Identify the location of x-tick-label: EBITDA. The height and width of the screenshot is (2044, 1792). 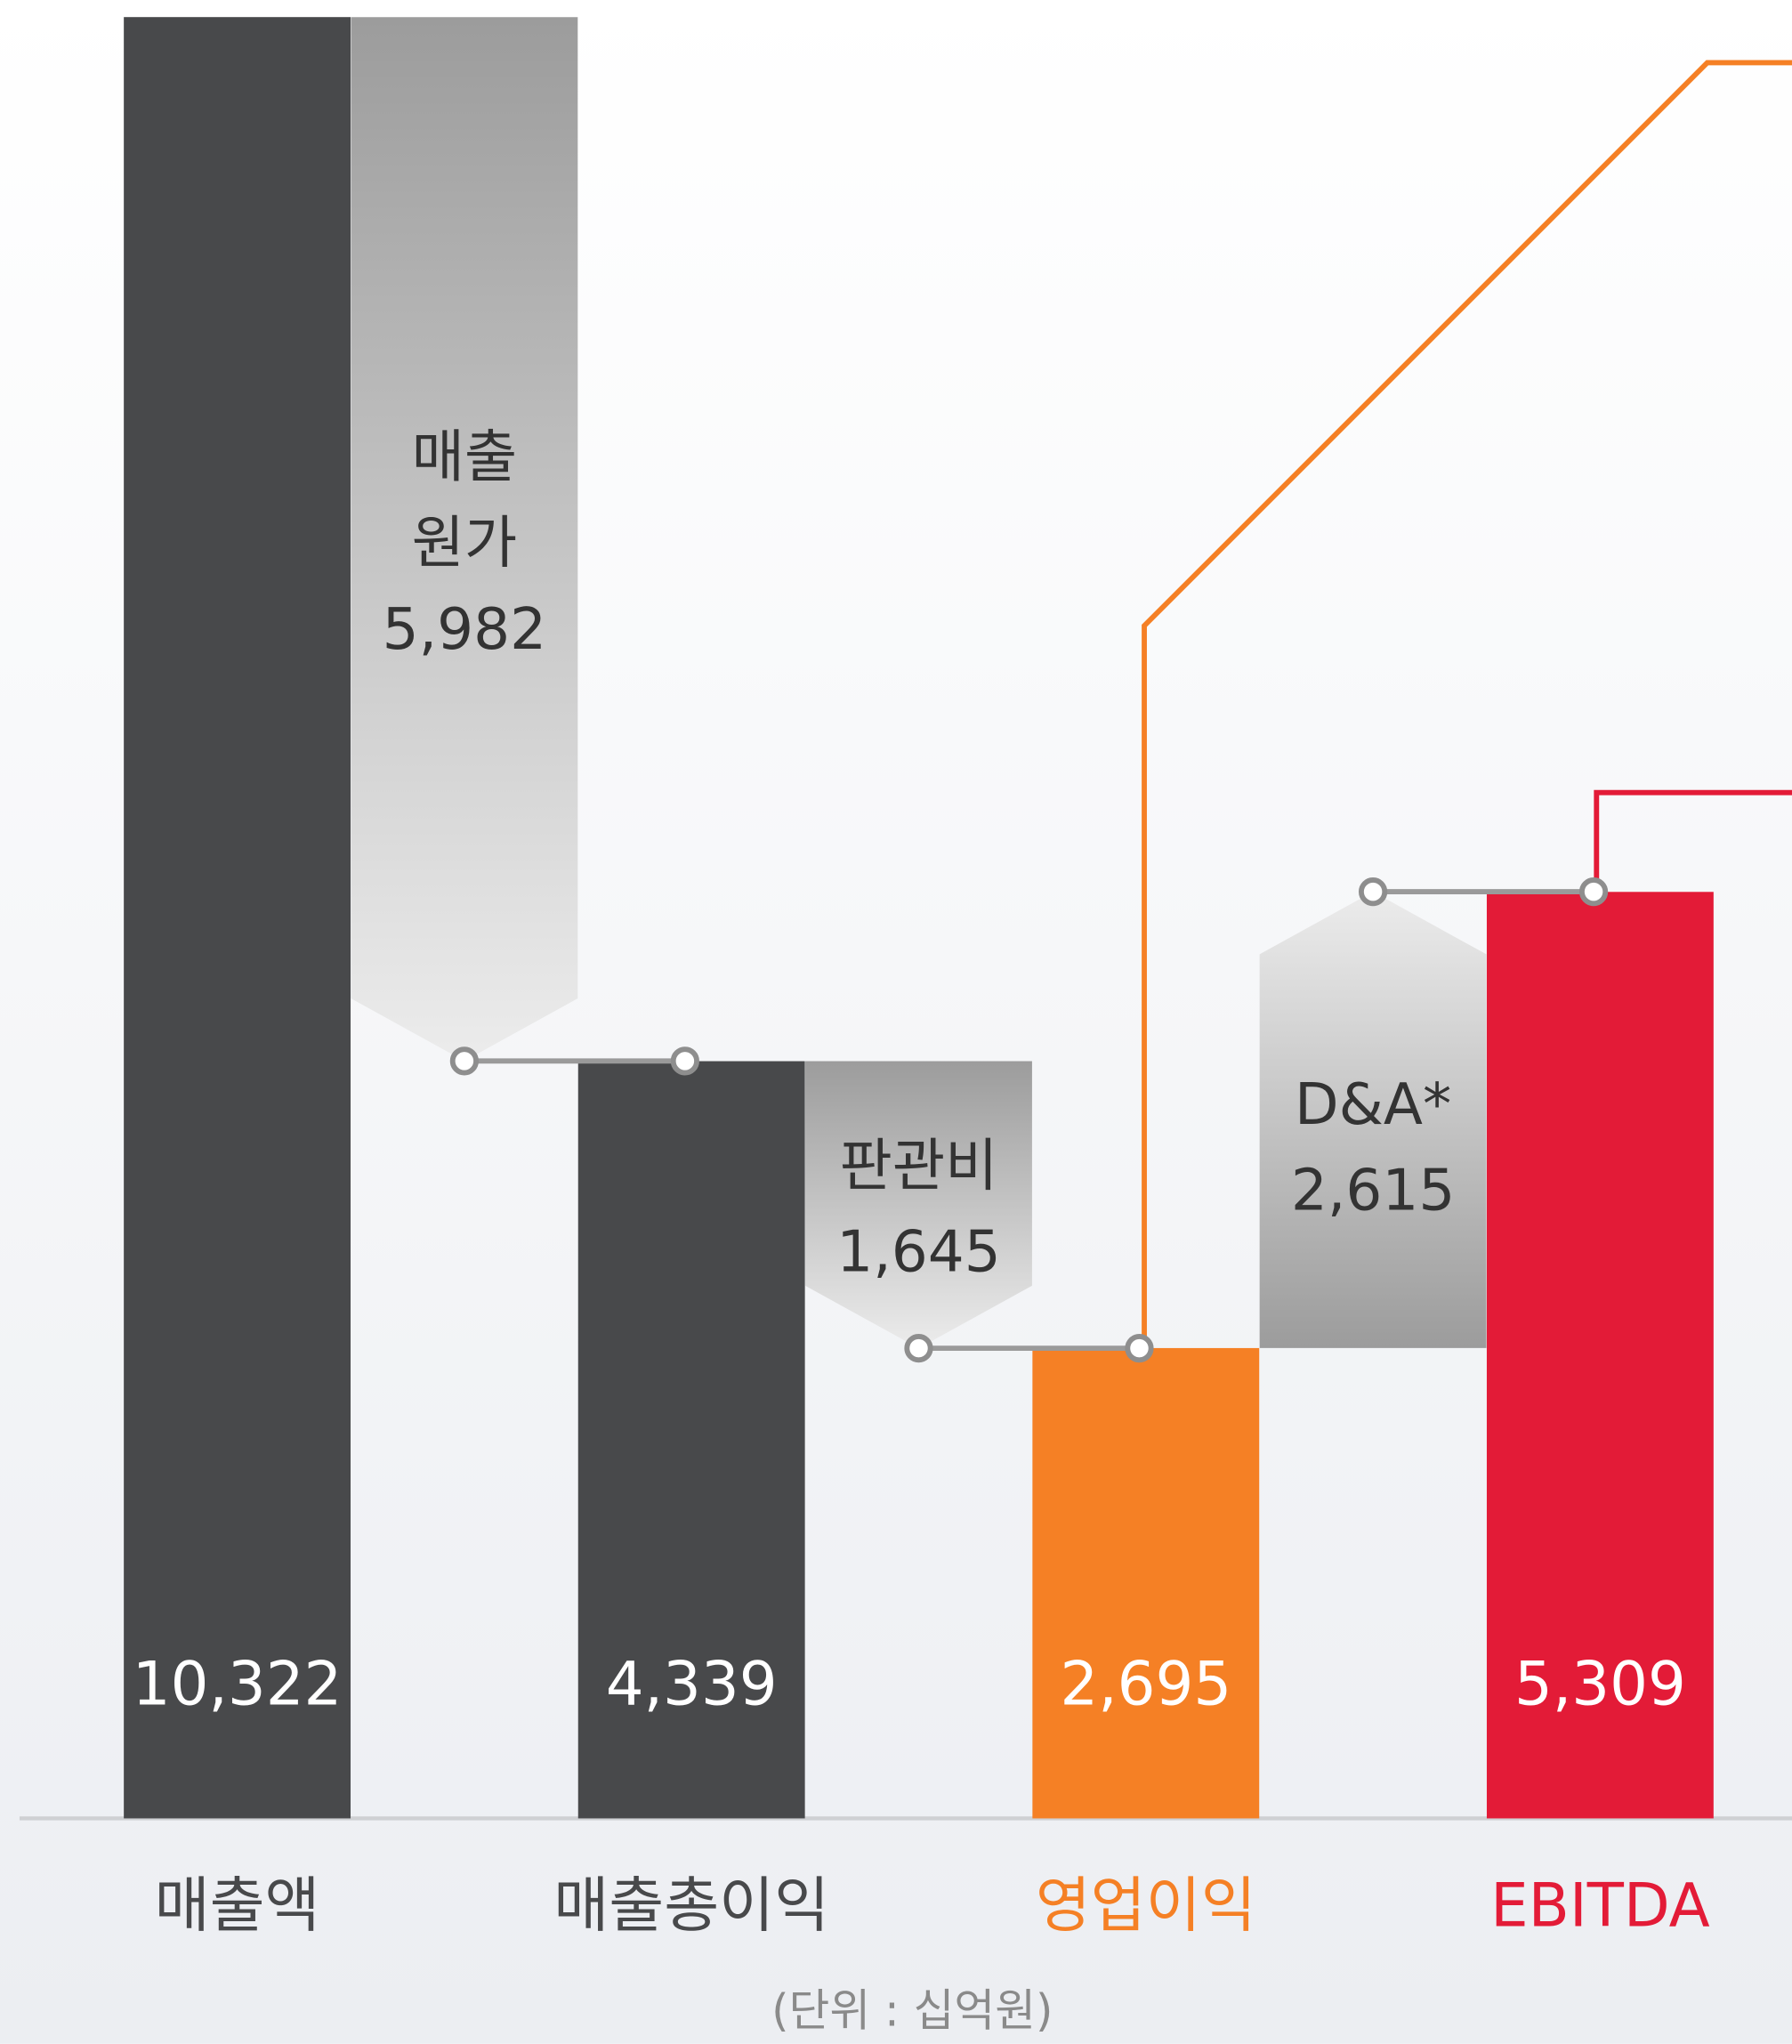
(1600, 1906).